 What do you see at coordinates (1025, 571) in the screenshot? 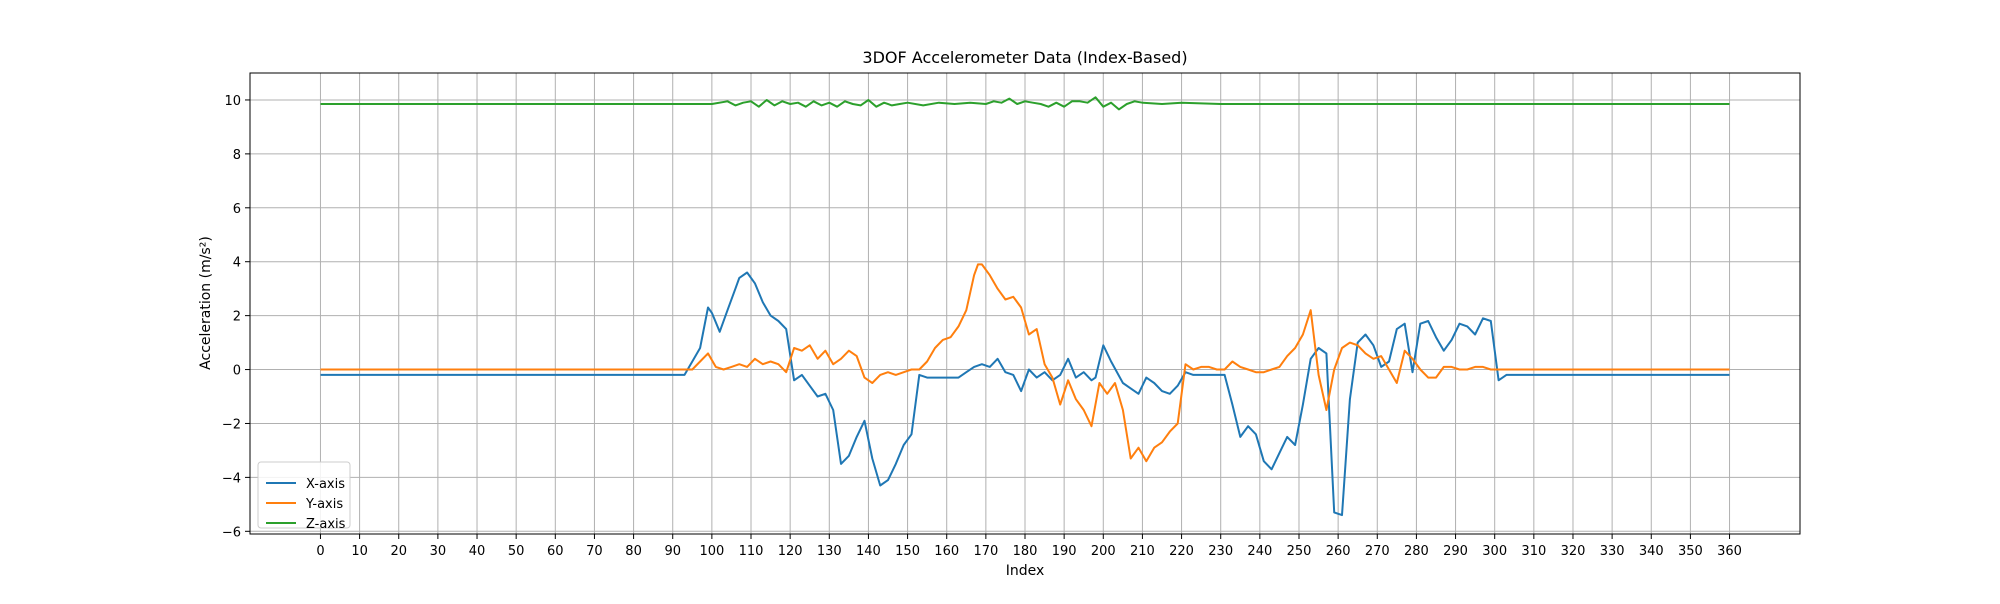
I see `x-axis-label: Index` at bounding box center [1025, 571].